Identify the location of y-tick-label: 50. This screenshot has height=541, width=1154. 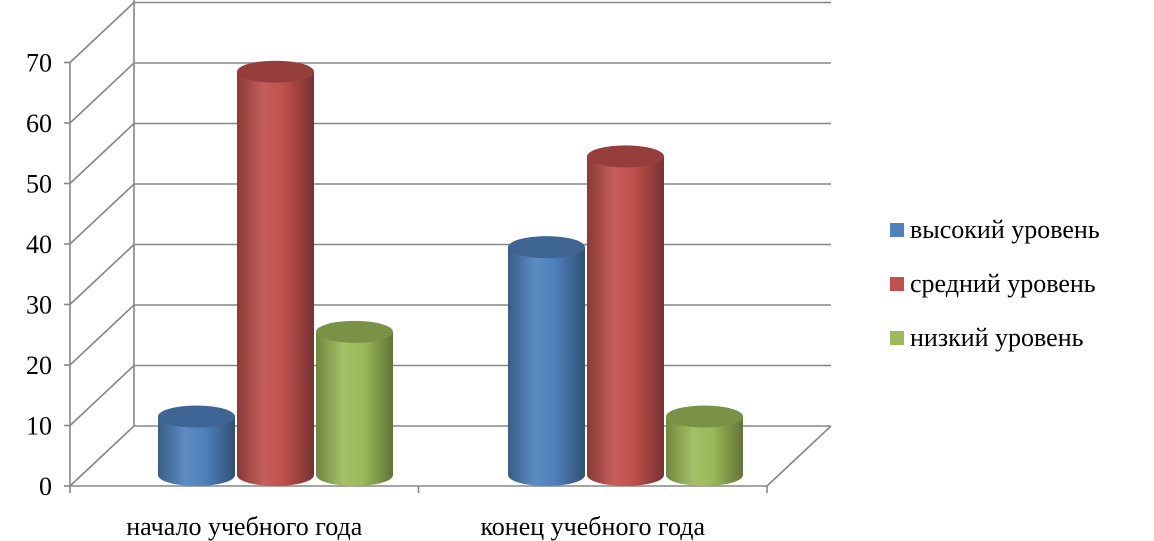
(39, 184).